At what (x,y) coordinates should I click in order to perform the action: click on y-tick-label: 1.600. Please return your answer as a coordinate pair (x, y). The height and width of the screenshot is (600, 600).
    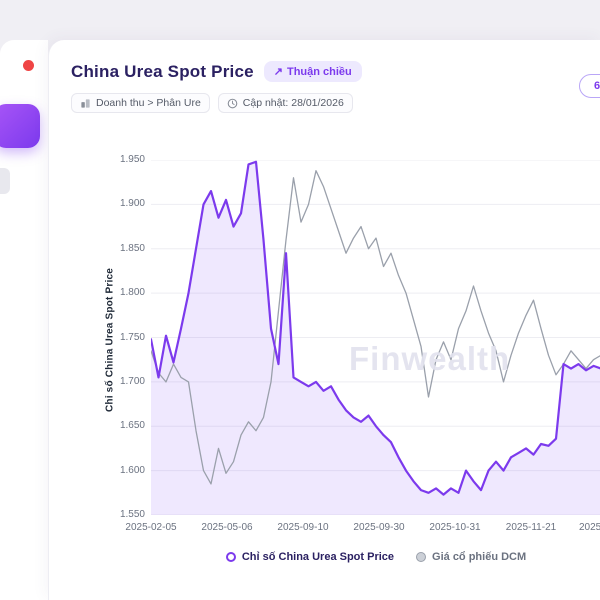
    Looking at the image, I should click on (132, 470).